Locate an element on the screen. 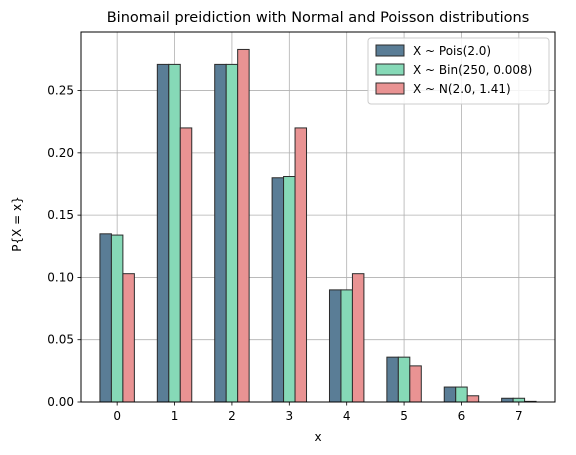 The height and width of the screenshot is (455, 576). legend-box is located at coordinates (458, 71).